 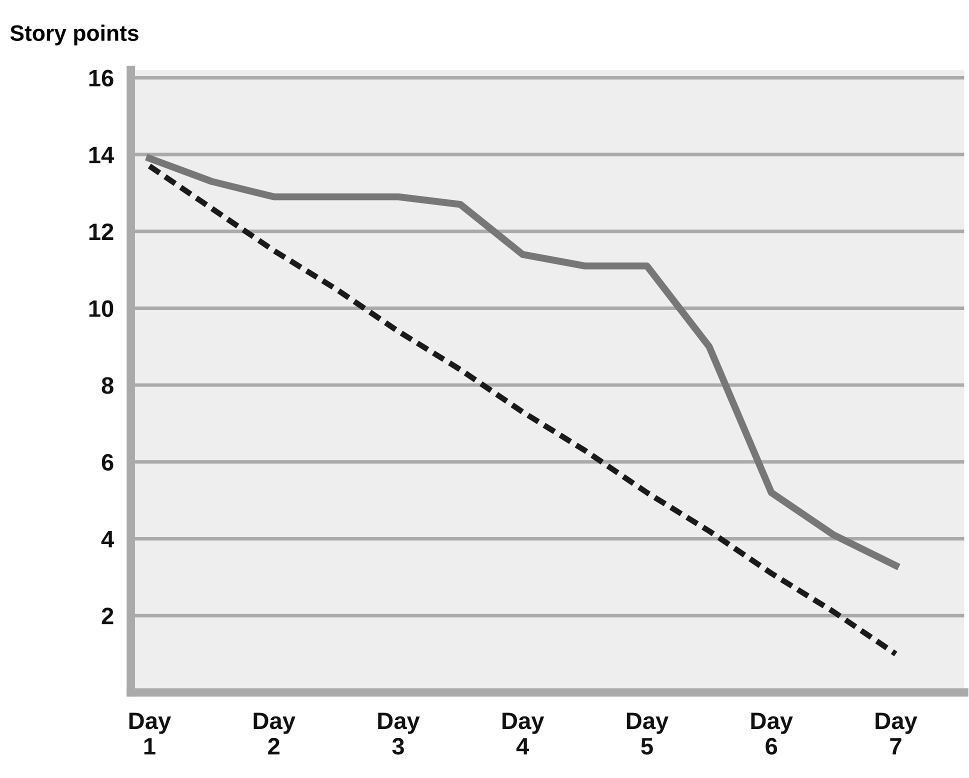 I want to click on x-tick-label: Day 3, so click(x=399, y=733).